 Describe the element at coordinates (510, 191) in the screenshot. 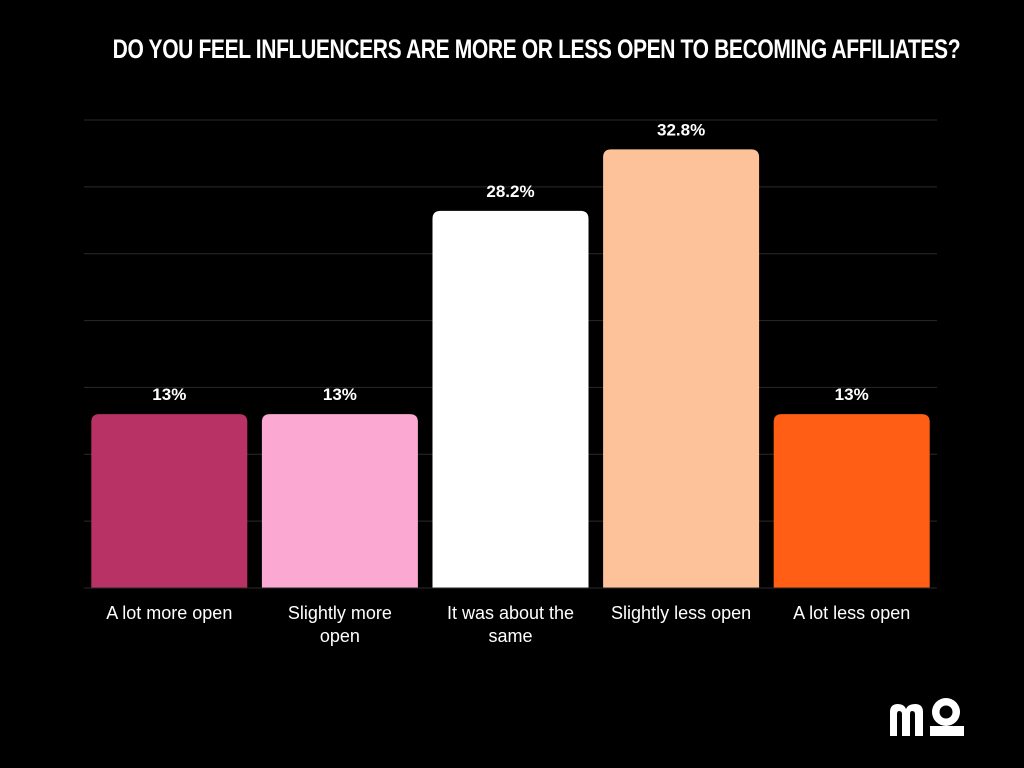

I see `data-label: 28.2%` at that location.